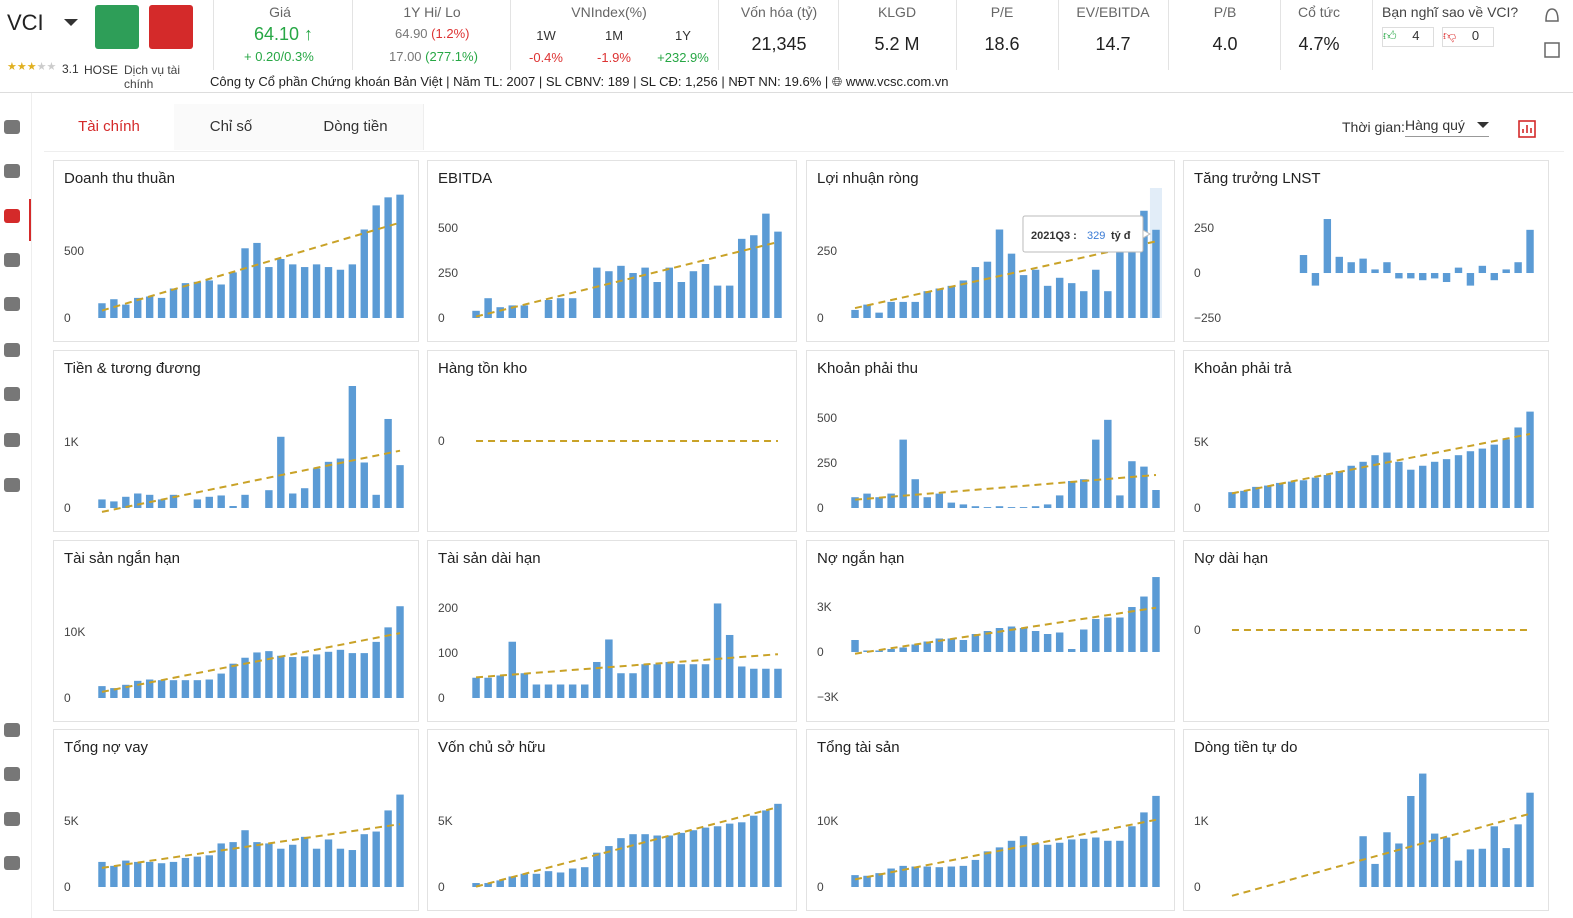 This screenshot has height=918, width=1573. Describe the element at coordinates (612, 251) in the screenshot. I see `chart-card: EBITDA 0 250 500` at that location.